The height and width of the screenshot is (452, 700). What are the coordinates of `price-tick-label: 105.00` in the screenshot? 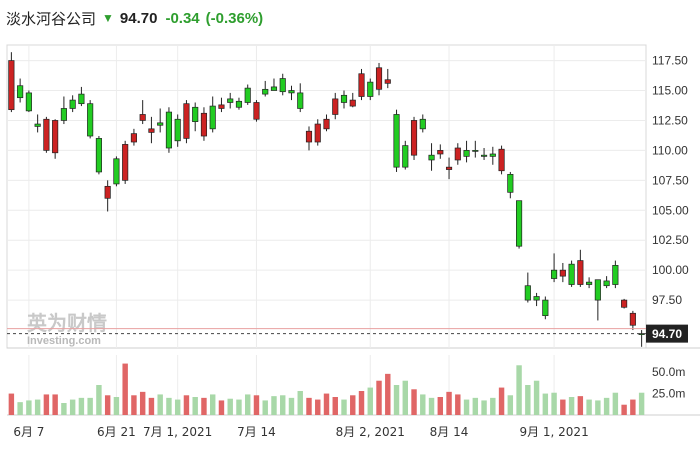 It's located at (670, 210).